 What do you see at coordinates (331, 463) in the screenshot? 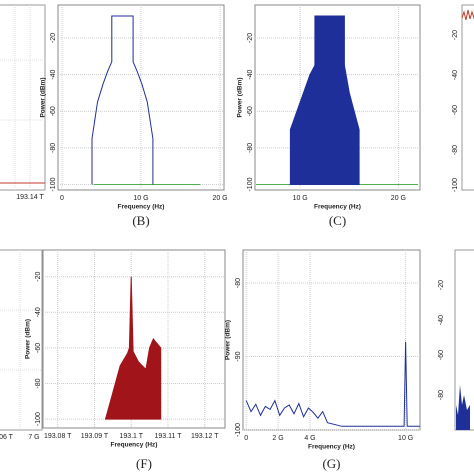
I see `caption: (G)` at bounding box center [331, 463].